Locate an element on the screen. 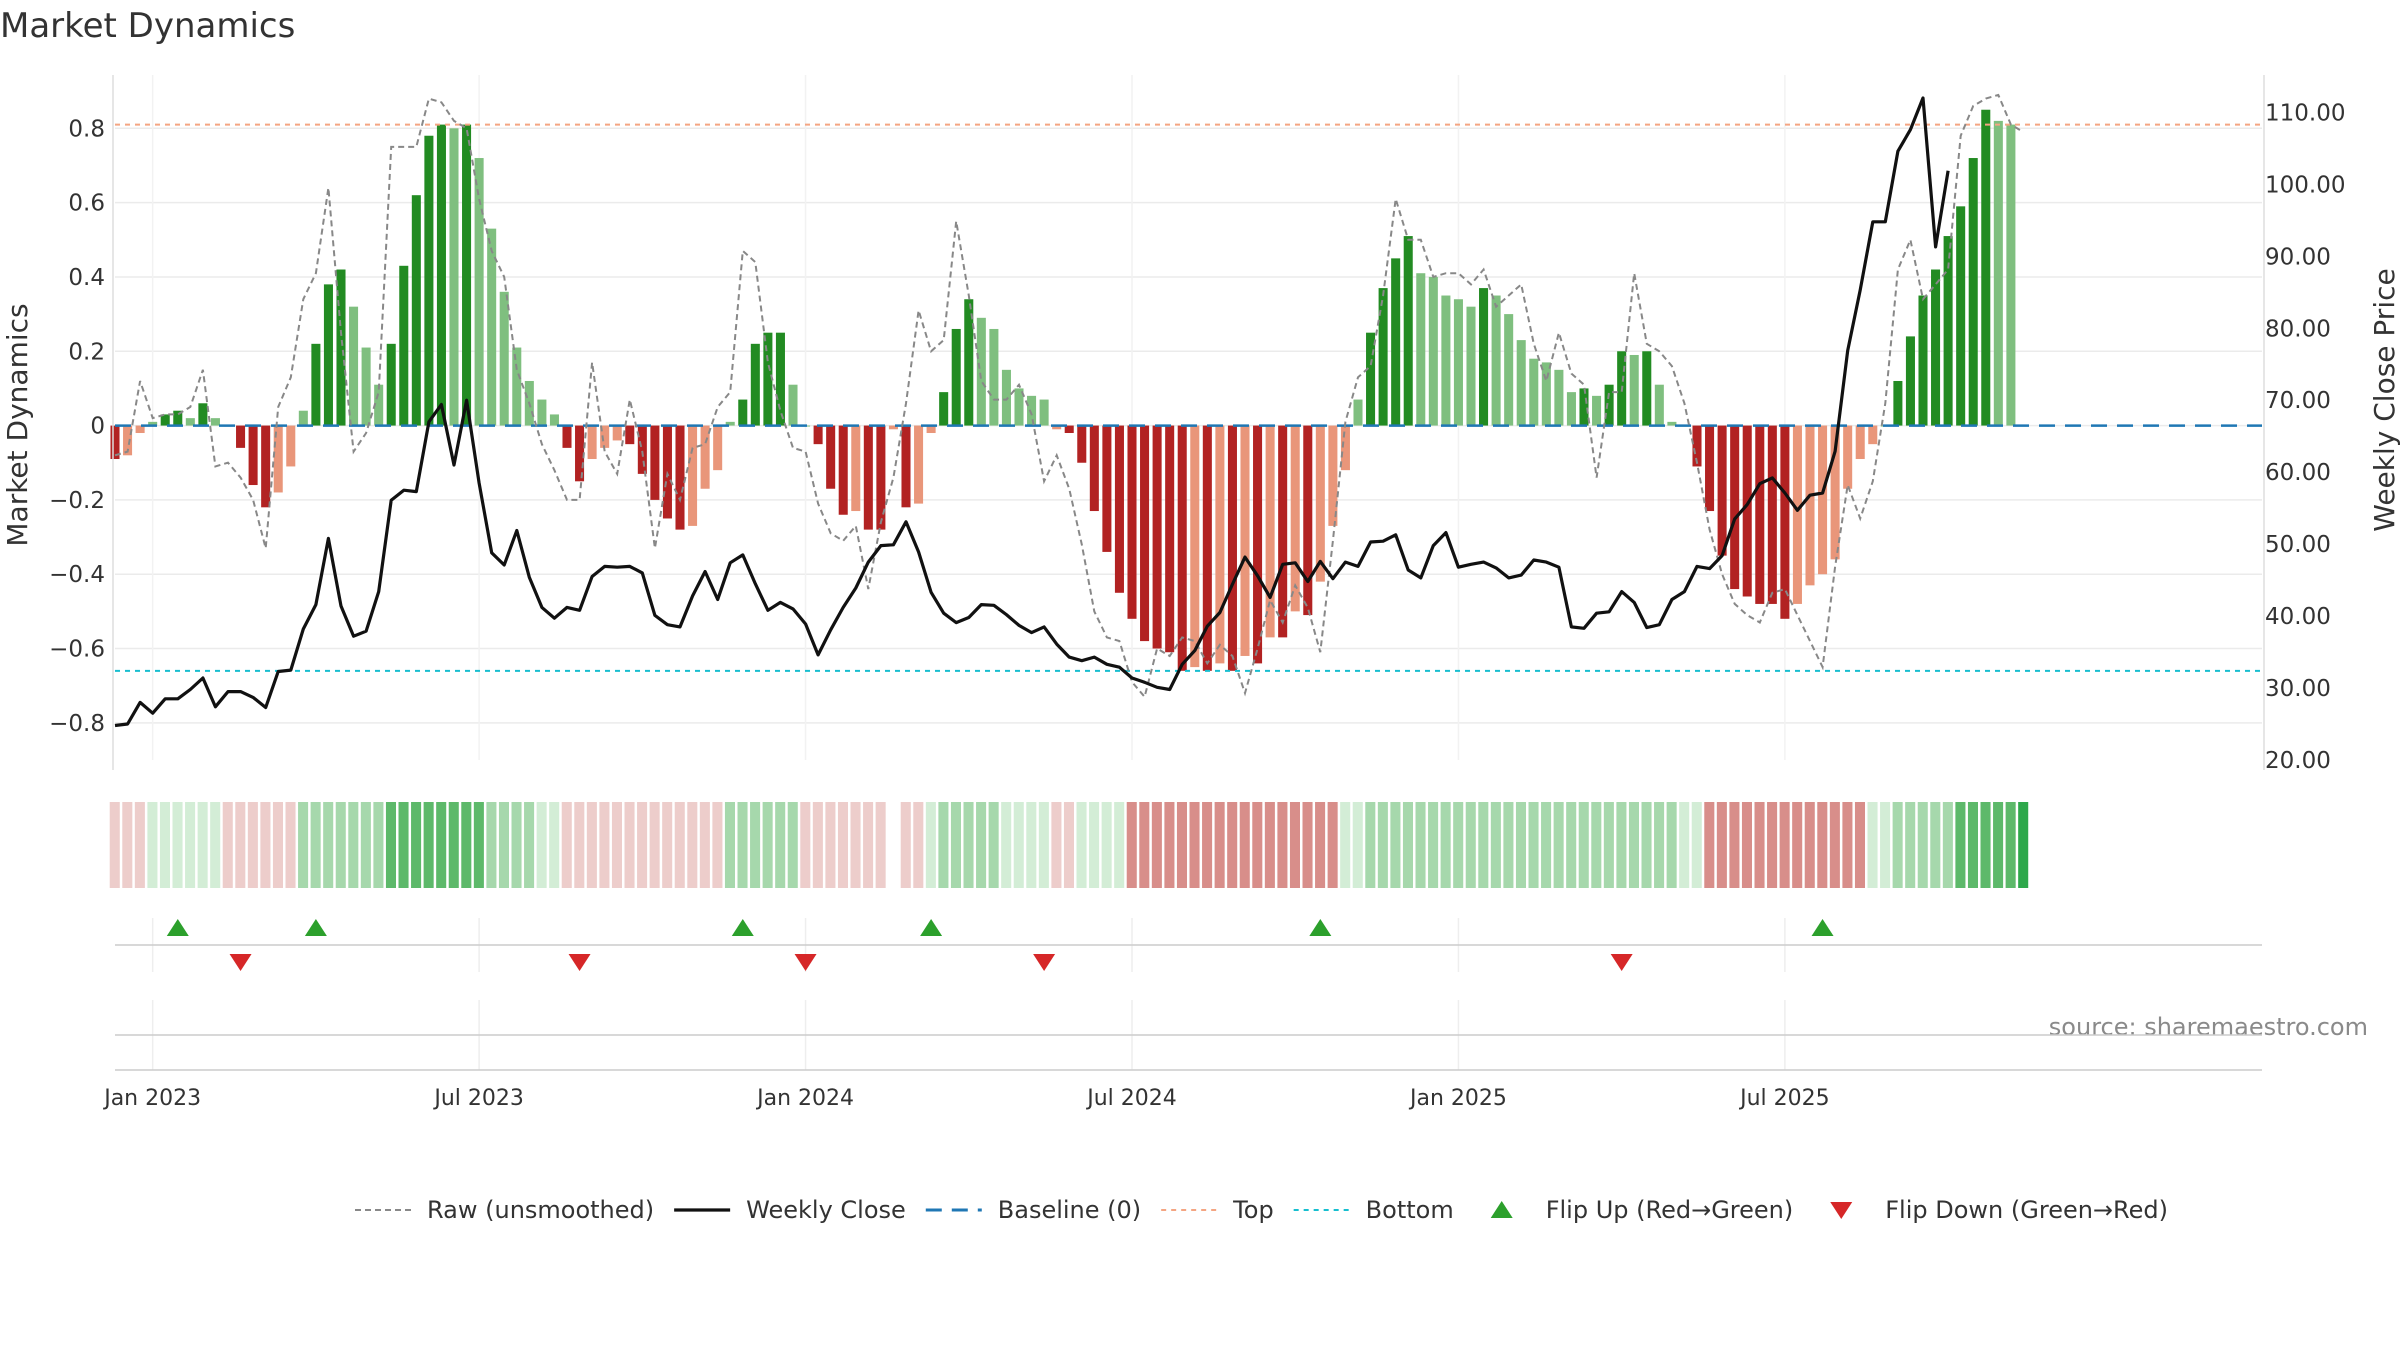  legend-item-flip_up: Flip Up (Red→Green) is located at coordinates (1642, 1210).